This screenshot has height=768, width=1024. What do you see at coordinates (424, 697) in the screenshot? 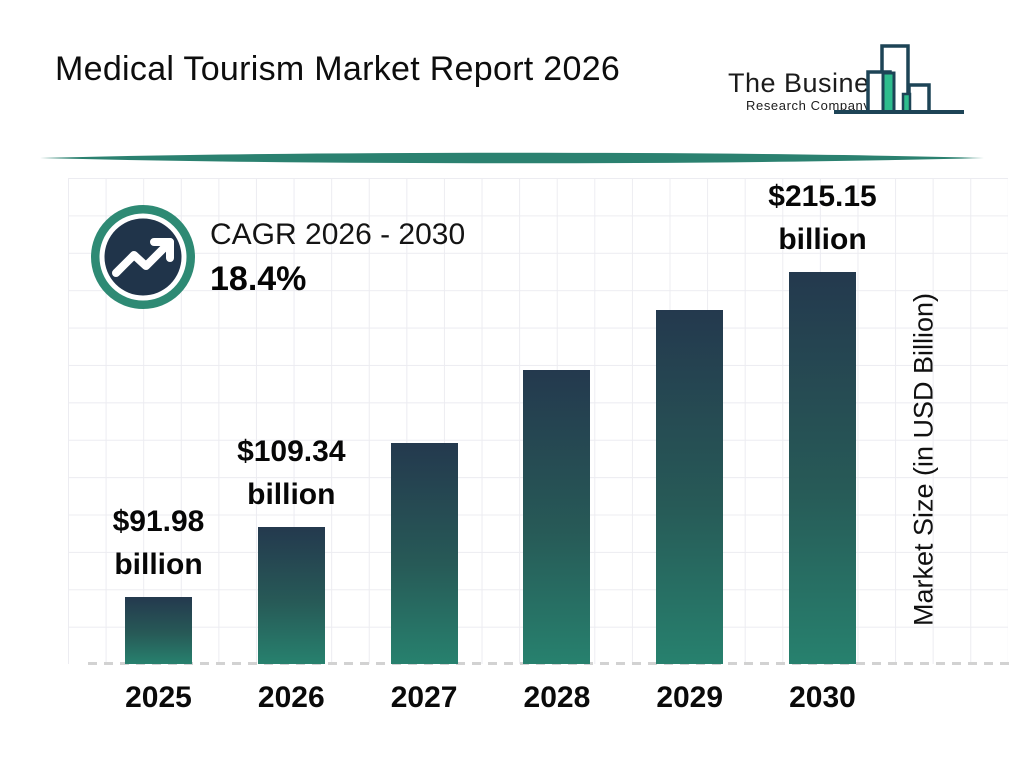
I see `x-tick-label-2027: 2027` at bounding box center [424, 697].